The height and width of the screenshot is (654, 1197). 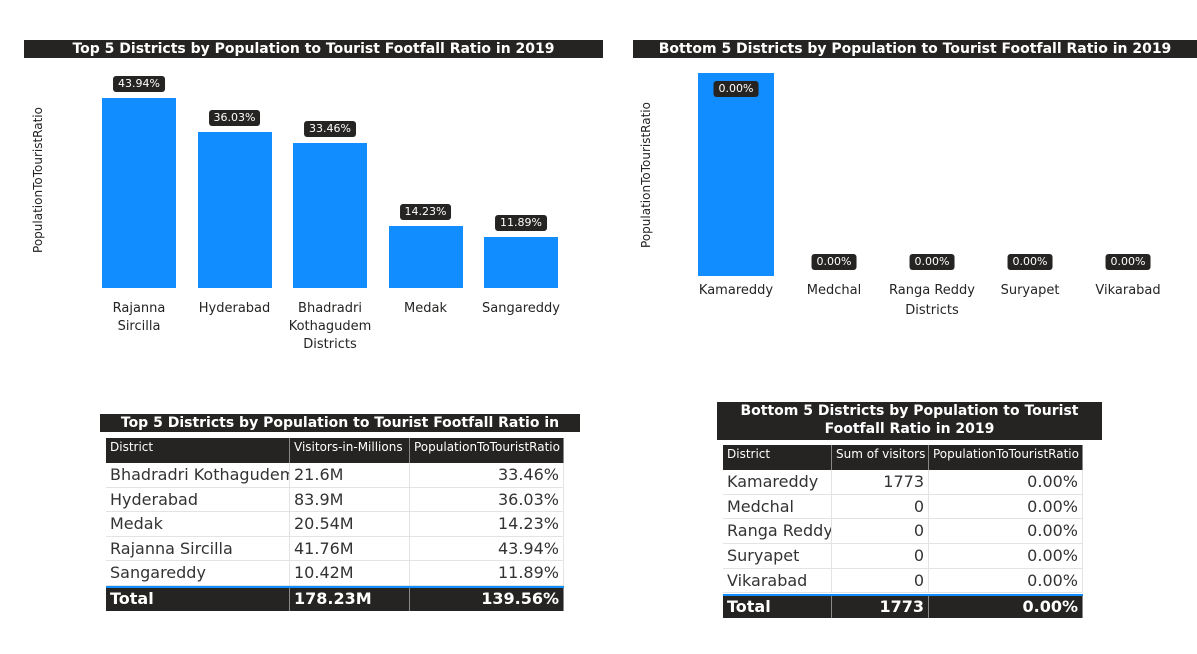 I want to click on table-cell: 20.54M, so click(x=350, y=524).